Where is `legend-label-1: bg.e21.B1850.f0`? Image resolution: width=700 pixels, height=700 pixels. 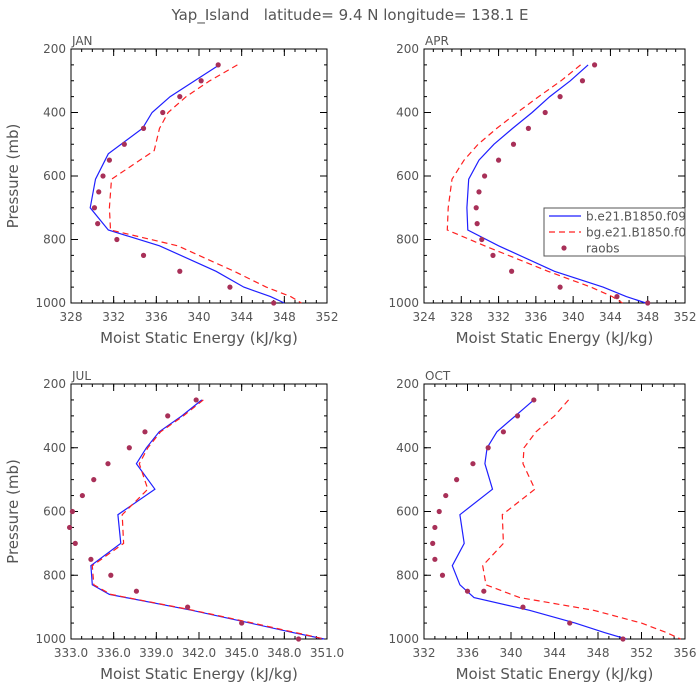 legend-label-1: bg.e21.B1850.f0 is located at coordinates (636, 233).